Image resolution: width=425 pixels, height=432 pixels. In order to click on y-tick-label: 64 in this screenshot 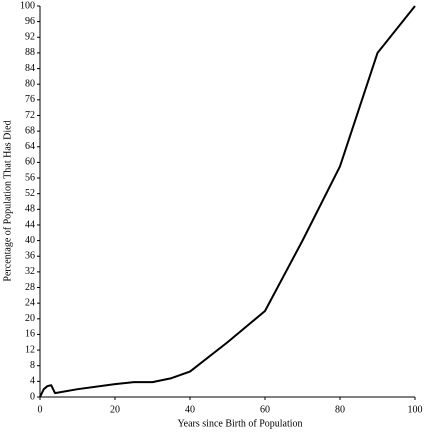, I will do `click(30, 146)`.